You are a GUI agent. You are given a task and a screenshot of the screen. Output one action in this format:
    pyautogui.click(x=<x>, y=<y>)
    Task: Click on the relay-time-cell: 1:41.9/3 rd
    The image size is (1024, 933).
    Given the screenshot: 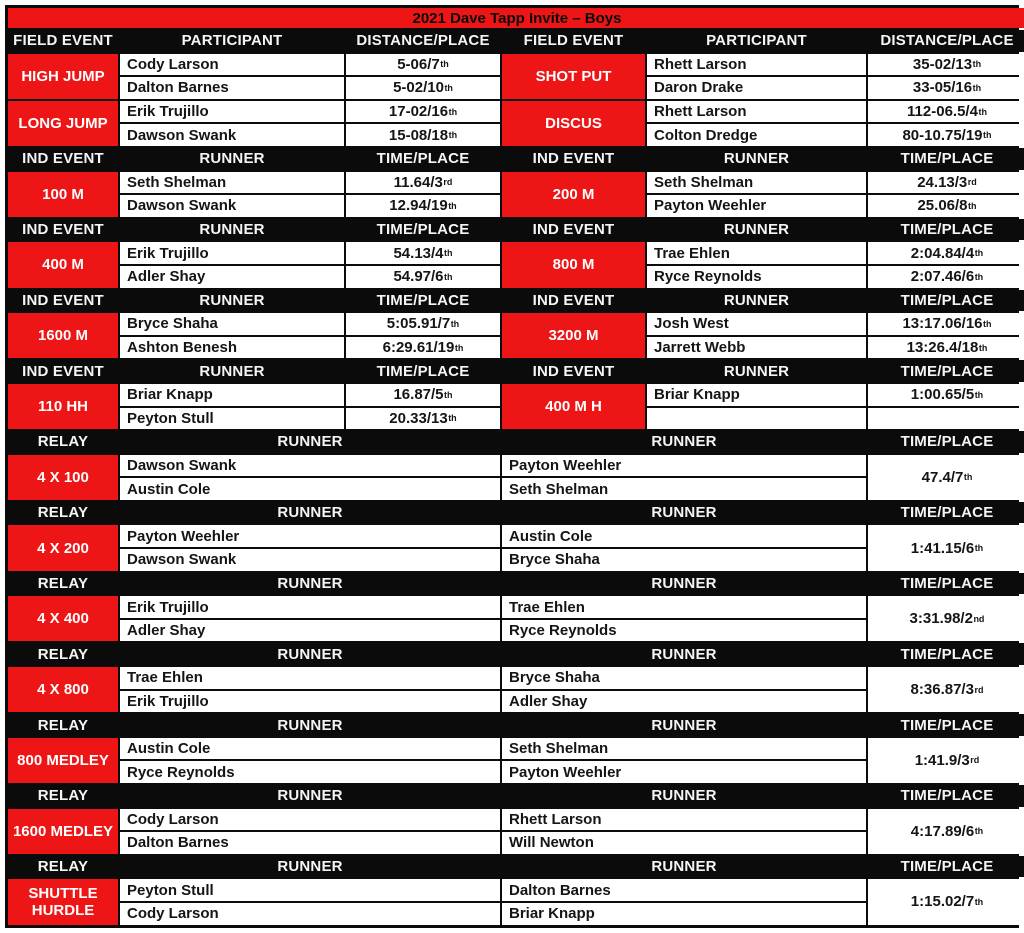 What is the action you would take?
    pyautogui.click(x=946, y=760)
    